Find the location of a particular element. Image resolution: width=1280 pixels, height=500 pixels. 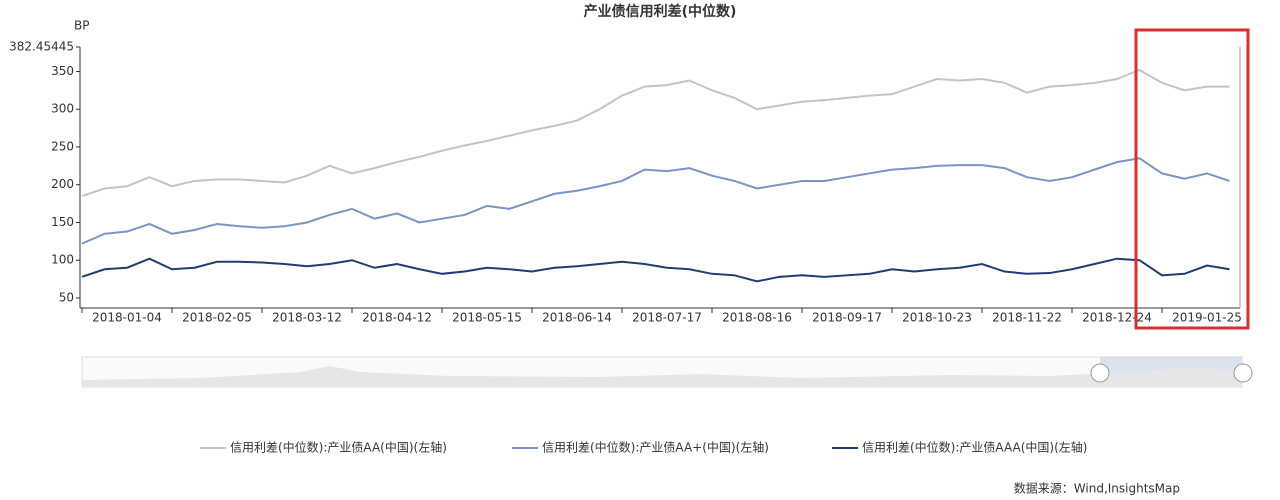

x-tick-label: 2018-02-05 is located at coordinates (217, 318).